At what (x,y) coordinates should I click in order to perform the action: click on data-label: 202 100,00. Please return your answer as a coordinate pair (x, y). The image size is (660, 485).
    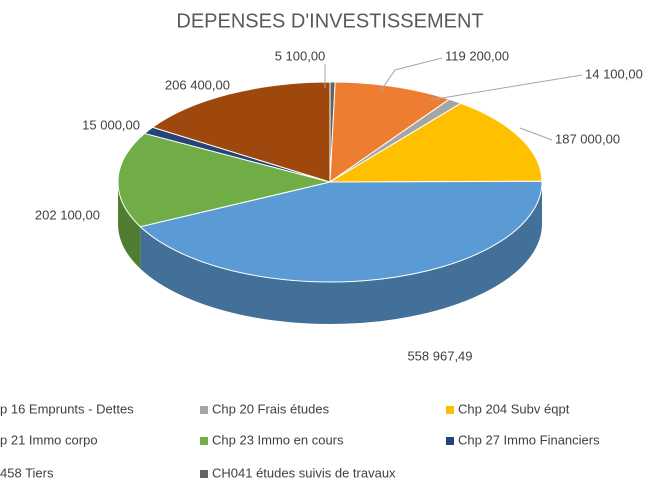
    Looking at the image, I should click on (67, 214).